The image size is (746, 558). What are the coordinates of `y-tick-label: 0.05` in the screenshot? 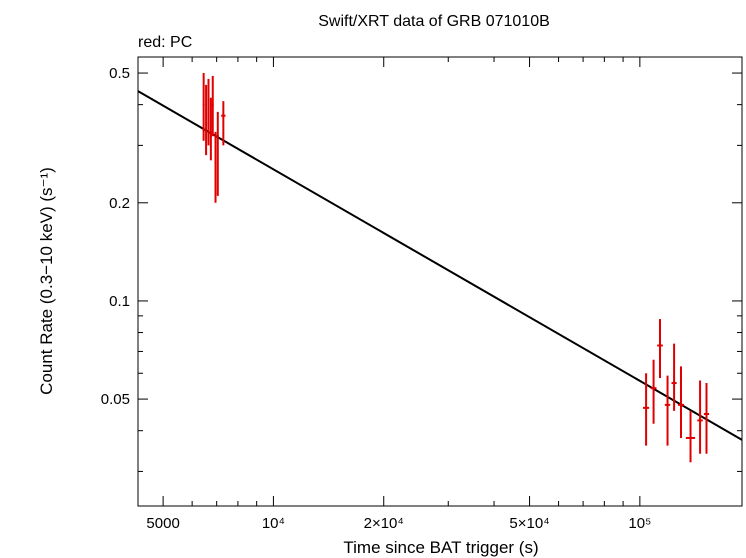 It's located at (115, 399).